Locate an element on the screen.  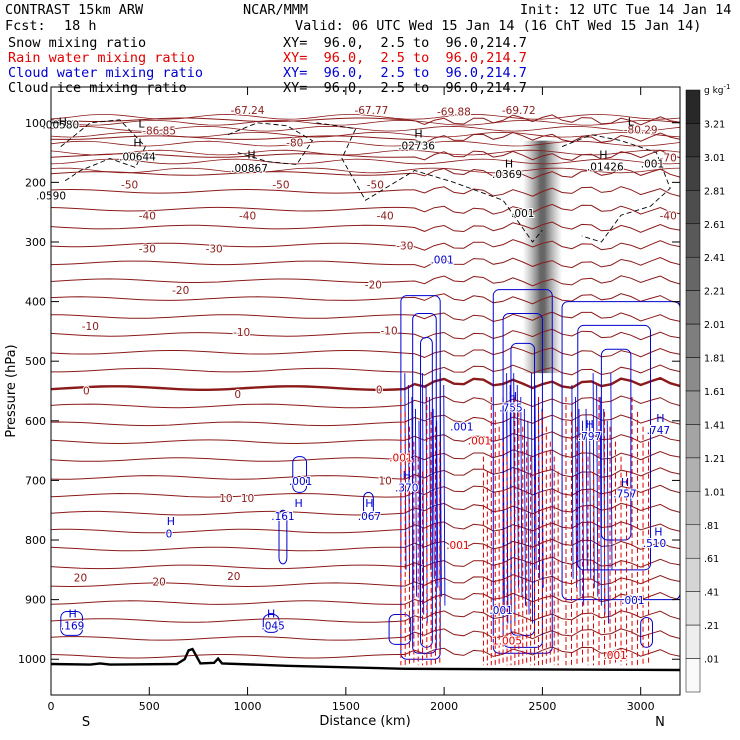
colorbar-label: 2.61 is located at coordinates (714, 225).